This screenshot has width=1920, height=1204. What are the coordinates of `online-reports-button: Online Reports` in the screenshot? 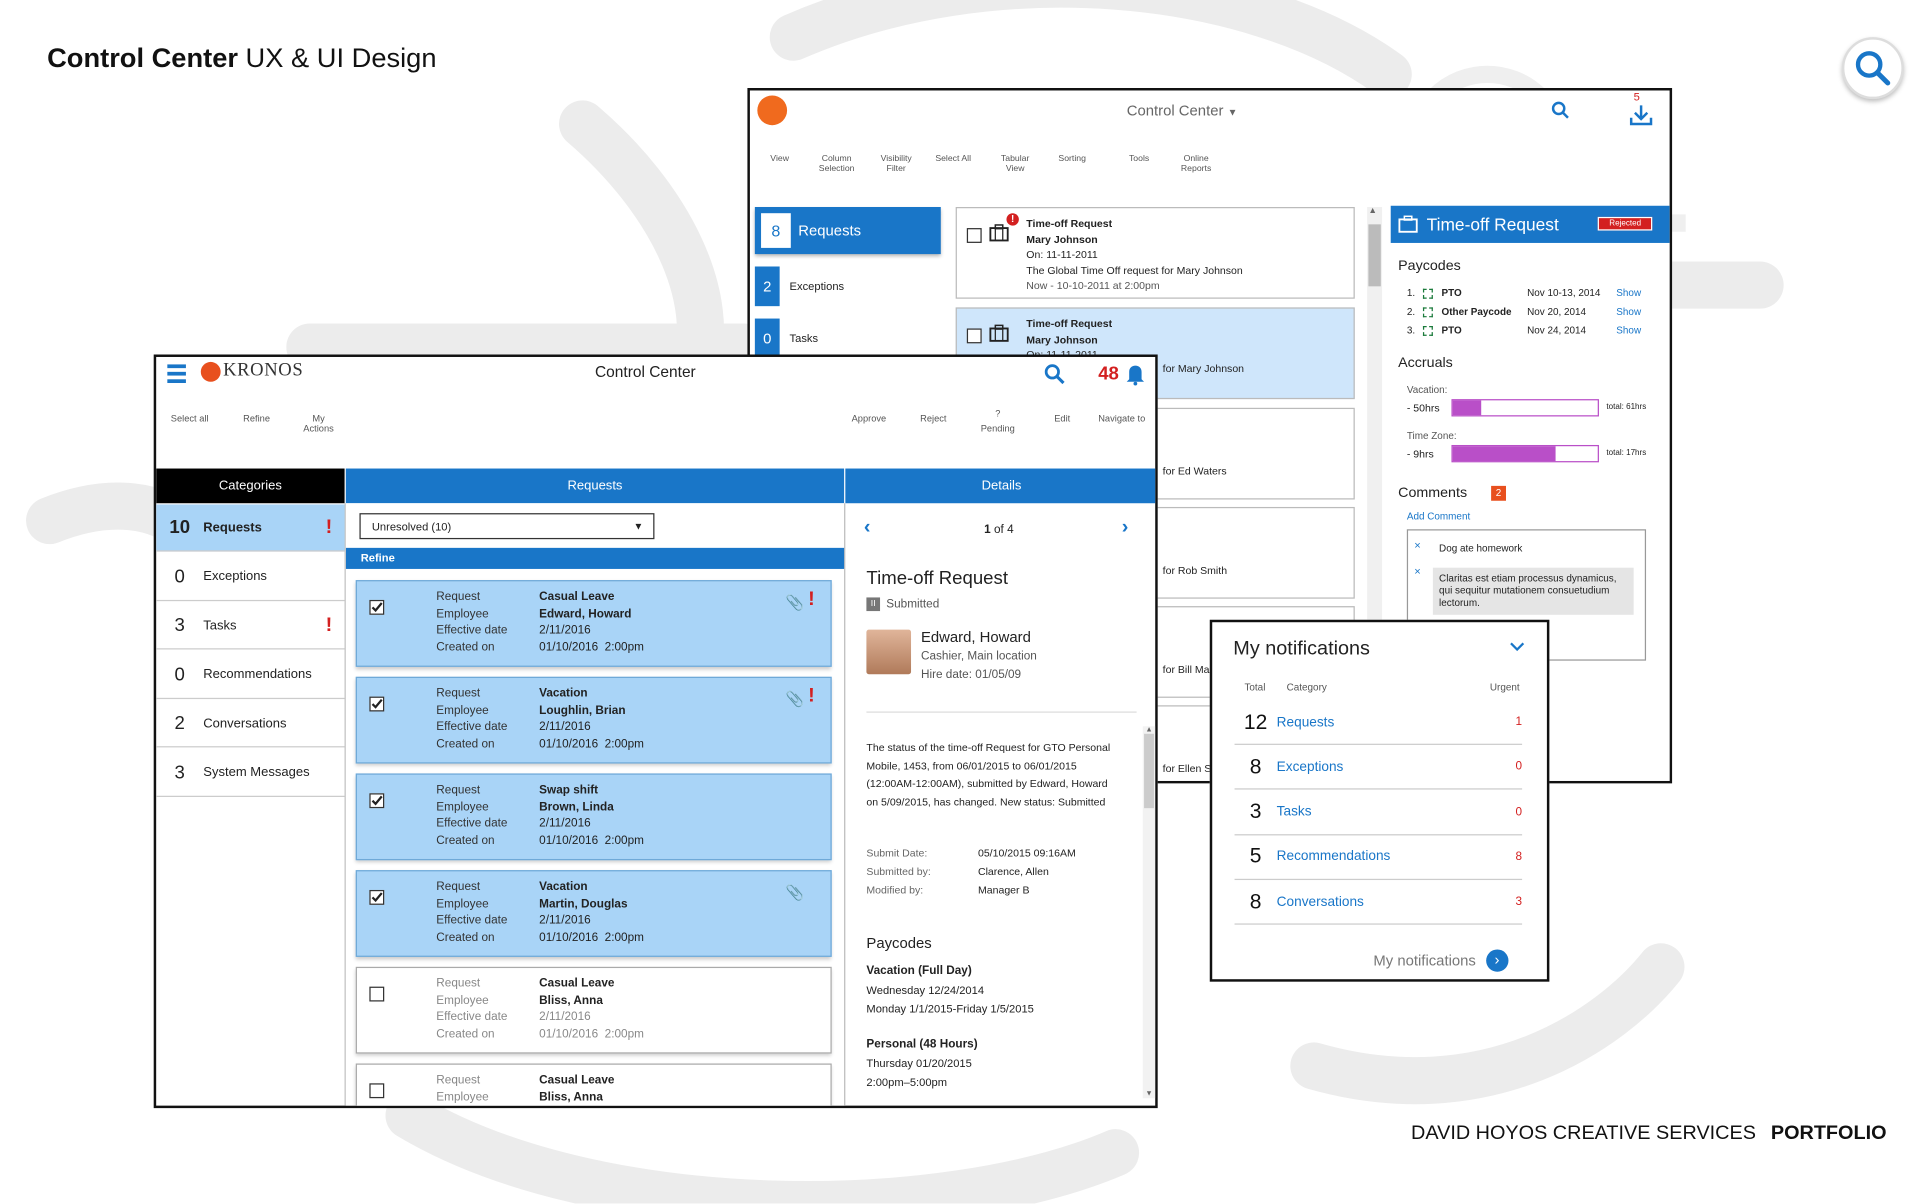 It's located at (1196, 162).